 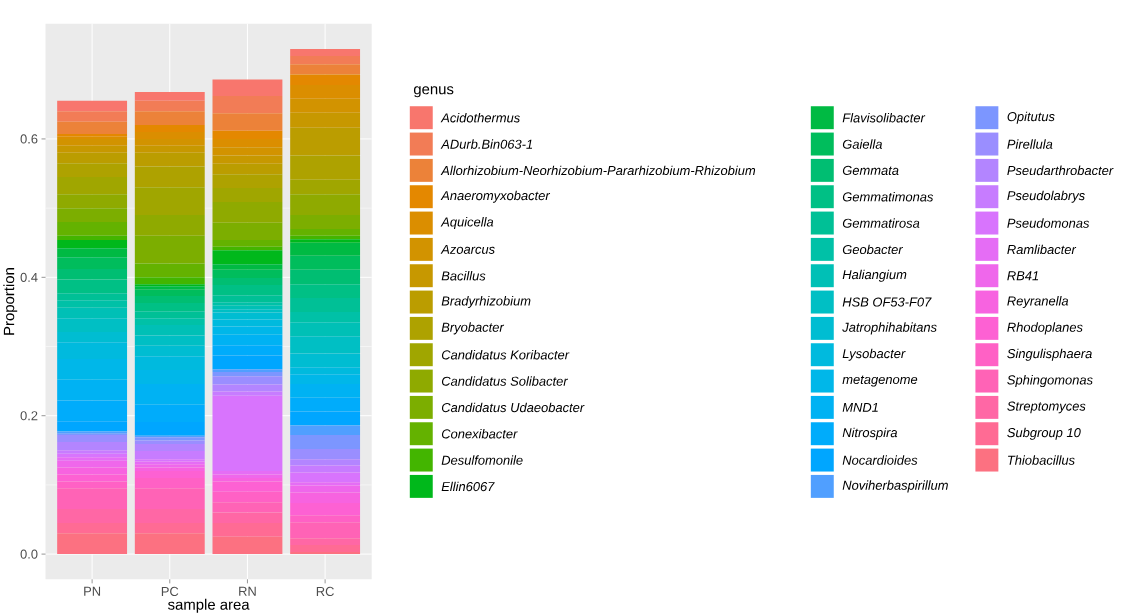 What do you see at coordinates (1044, 433) in the screenshot?
I see `legend-label: Subgroup 10` at bounding box center [1044, 433].